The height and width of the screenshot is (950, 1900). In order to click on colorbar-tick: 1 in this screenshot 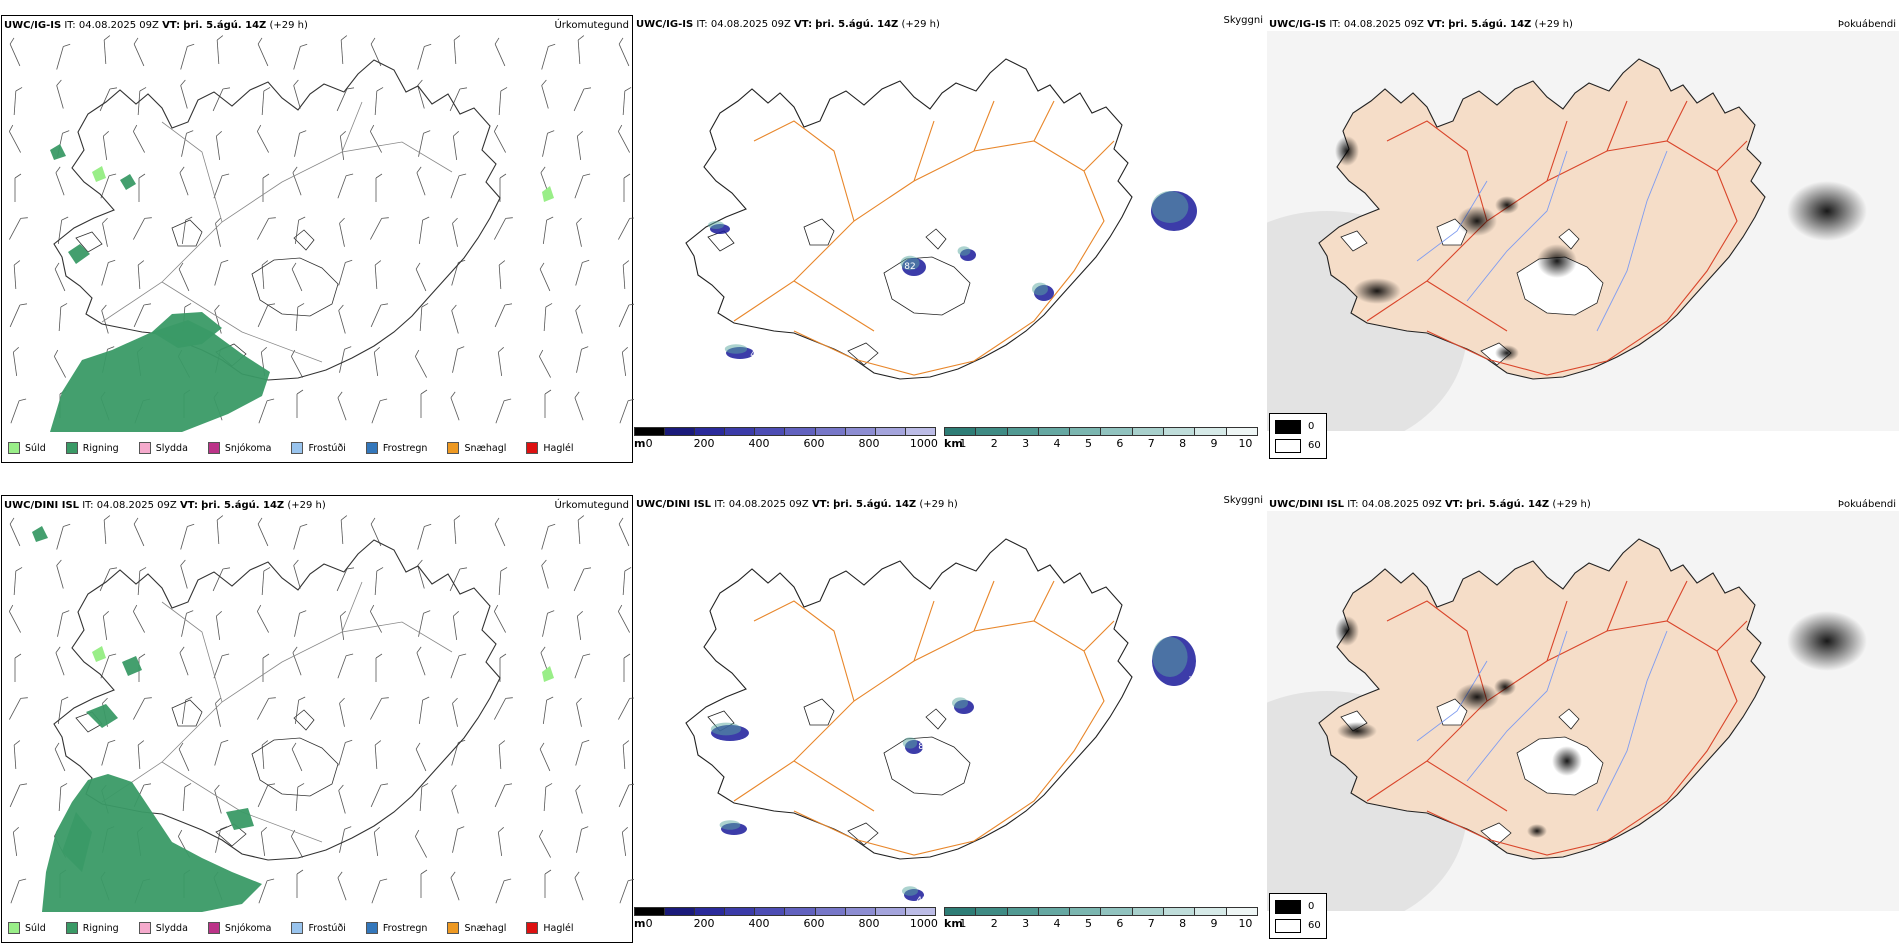, I will do `click(963, 443)`.